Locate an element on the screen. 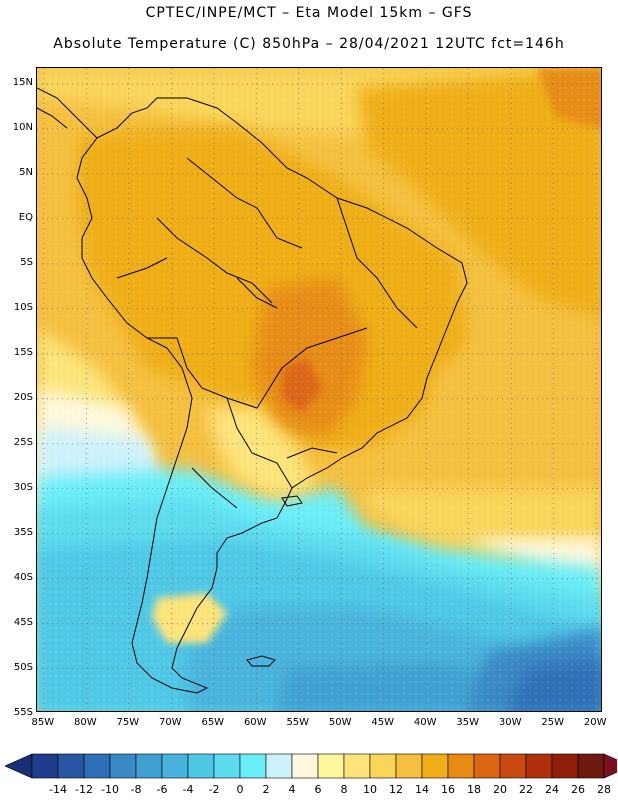  lat-label: 15N is located at coordinates (22, 82).